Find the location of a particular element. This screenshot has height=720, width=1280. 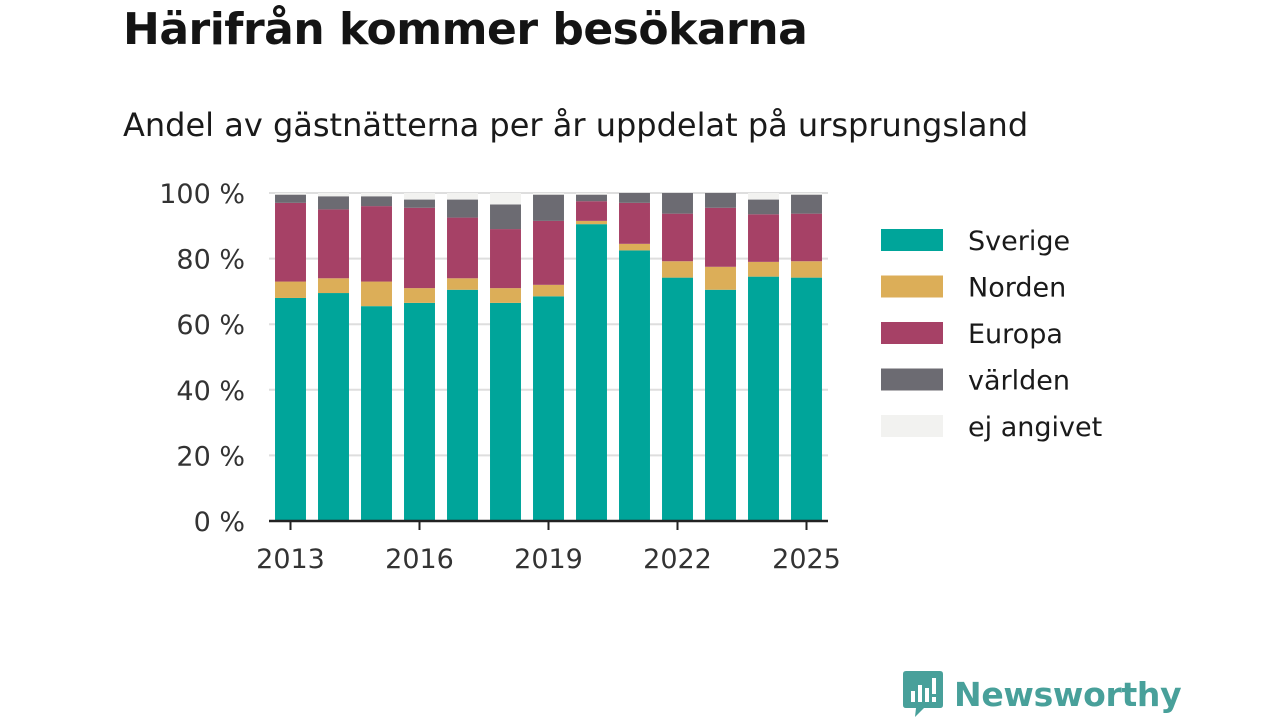

legend: Sverige Norden Europa världen ej angivet is located at coordinates (991, 334).